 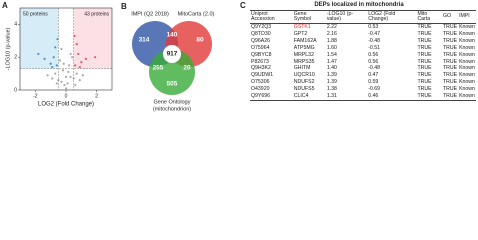 What do you see at coordinates (331, 40) in the screenshot?
I see `table-cell: 1.88` at bounding box center [331, 40].